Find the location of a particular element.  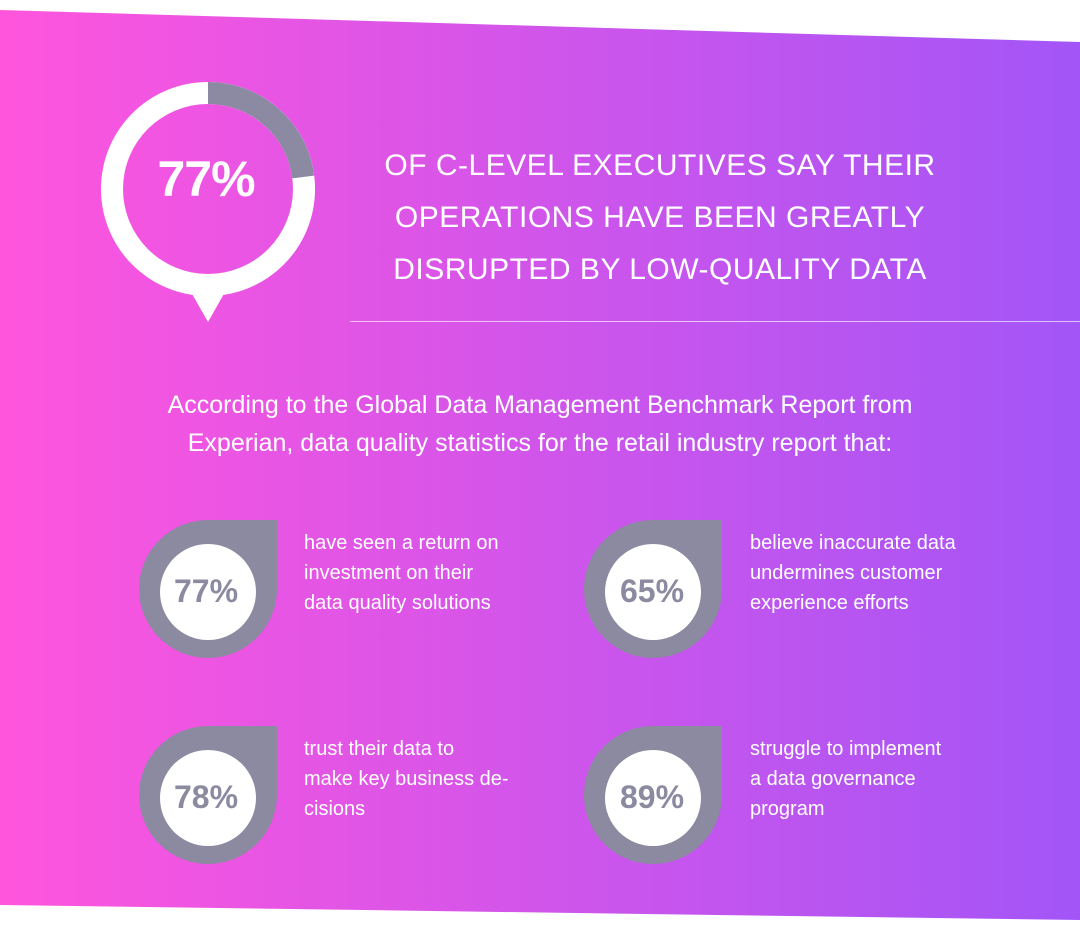

stat-percent: 77% is located at coordinates (206, 591).